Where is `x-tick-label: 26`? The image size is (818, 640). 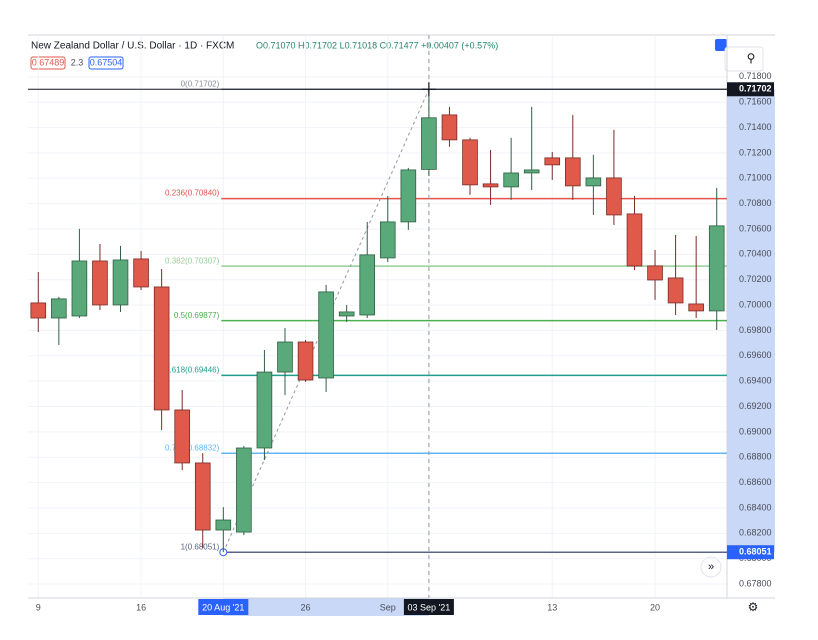 x-tick-label: 26 is located at coordinates (306, 607).